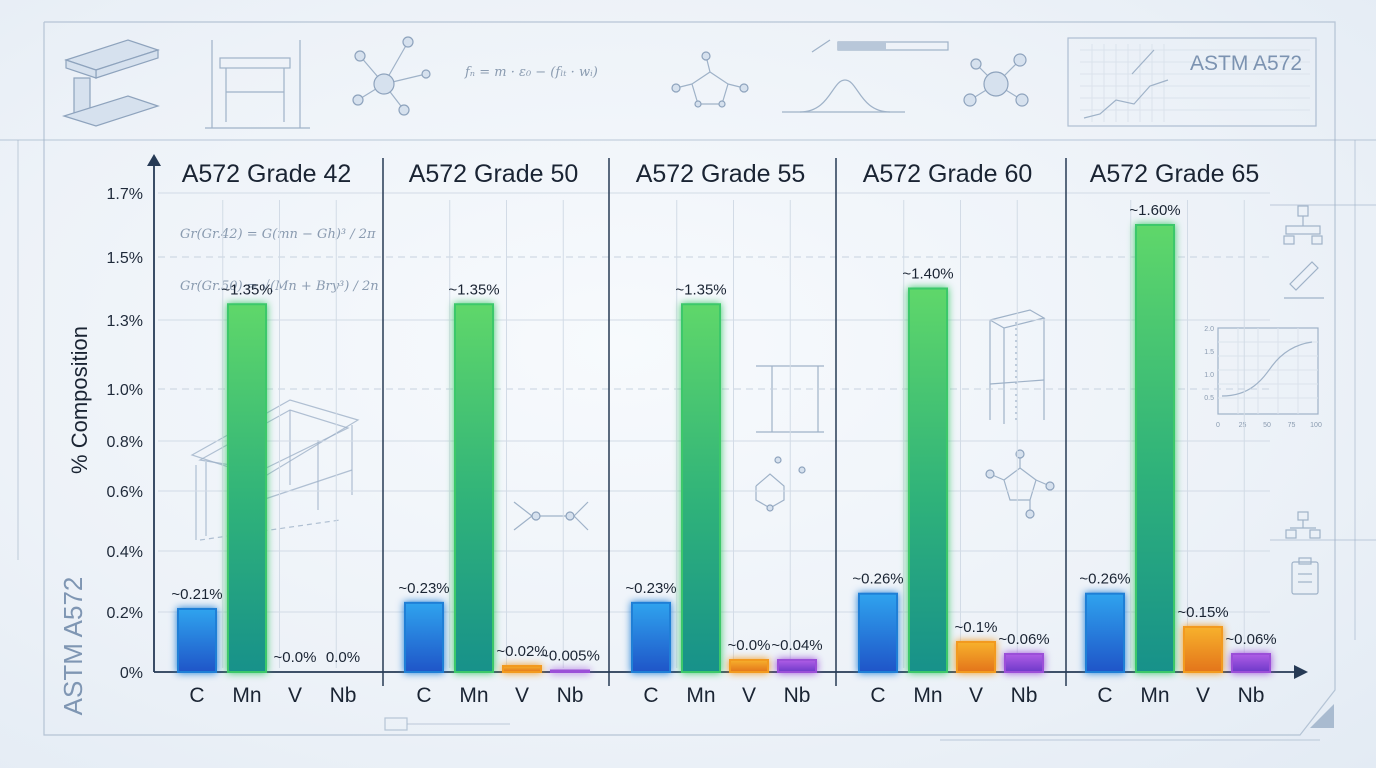  What do you see at coordinates (1292, 425) in the screenshot?
I see `mini-chart-x-tick: 75` at bounding box center [1292, 425].